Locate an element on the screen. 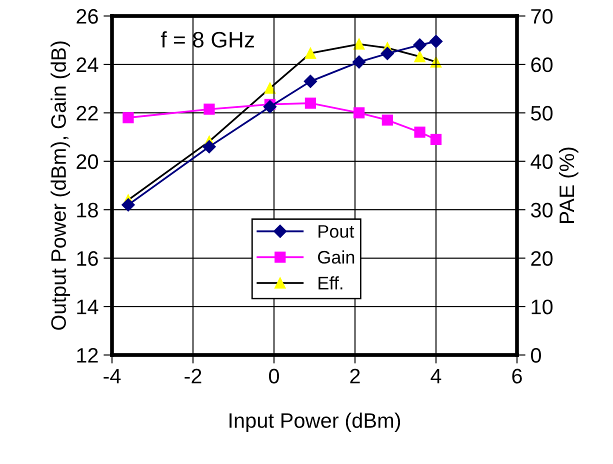 The height and width of the screenshot is (464, 613). y-axis-title: Output Power (dBm), Gain (dB) is located at coordinates (60, 185).